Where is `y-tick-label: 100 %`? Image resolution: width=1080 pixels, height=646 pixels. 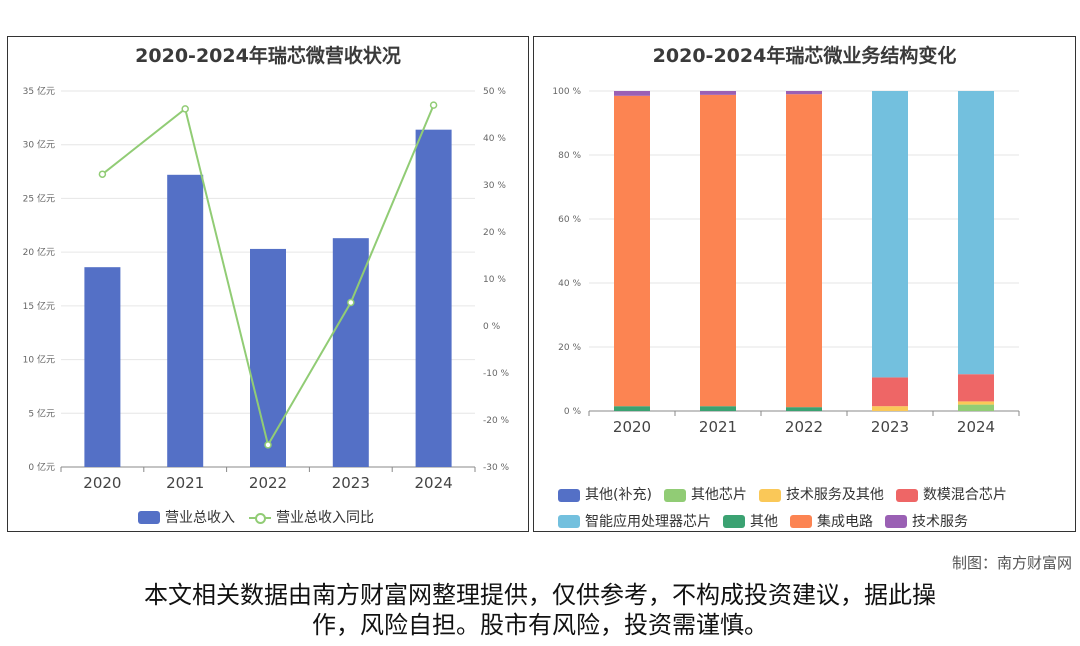
y-tick-label: 100 % is located at coordinates (566, 92).